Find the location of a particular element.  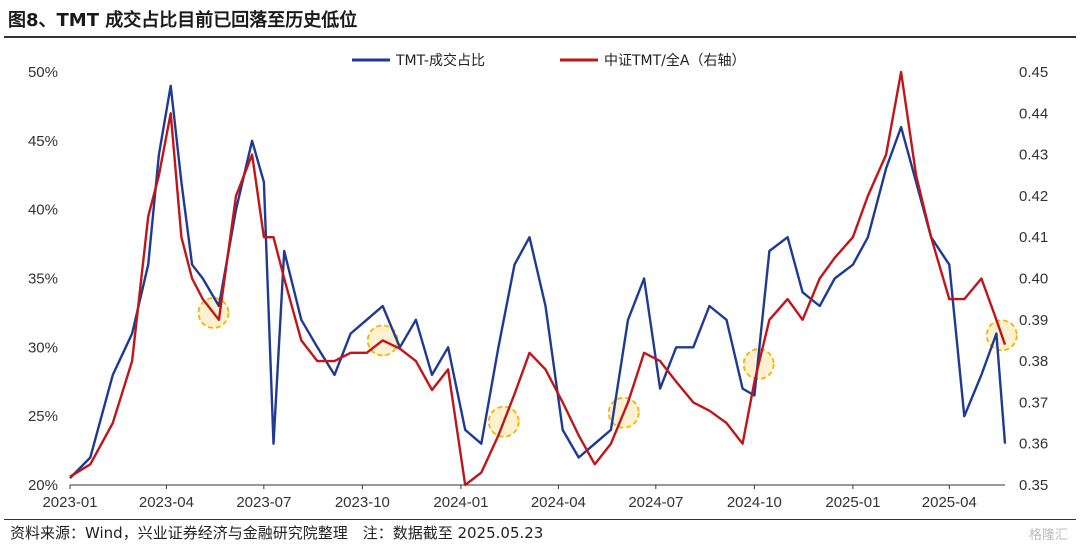

y-right-tick-label: 0.37 is located at coordinates (1033, 402).